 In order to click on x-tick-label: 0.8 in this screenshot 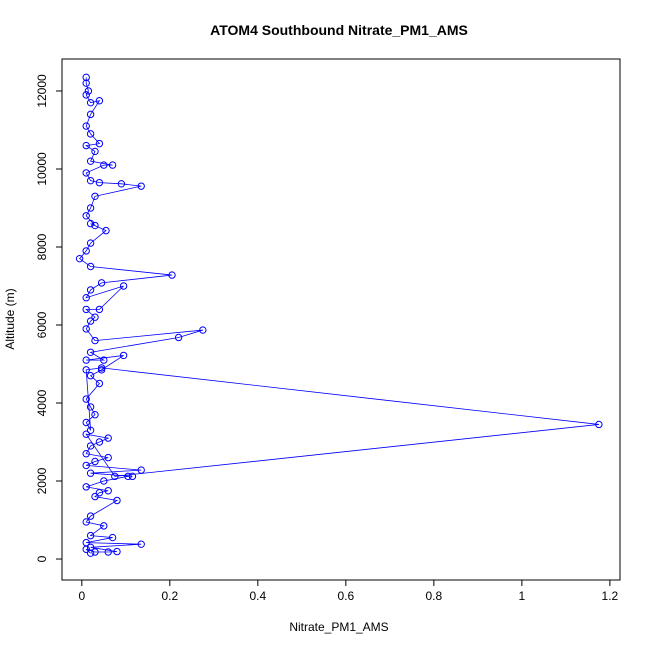, I will do `click(434, 596)`.